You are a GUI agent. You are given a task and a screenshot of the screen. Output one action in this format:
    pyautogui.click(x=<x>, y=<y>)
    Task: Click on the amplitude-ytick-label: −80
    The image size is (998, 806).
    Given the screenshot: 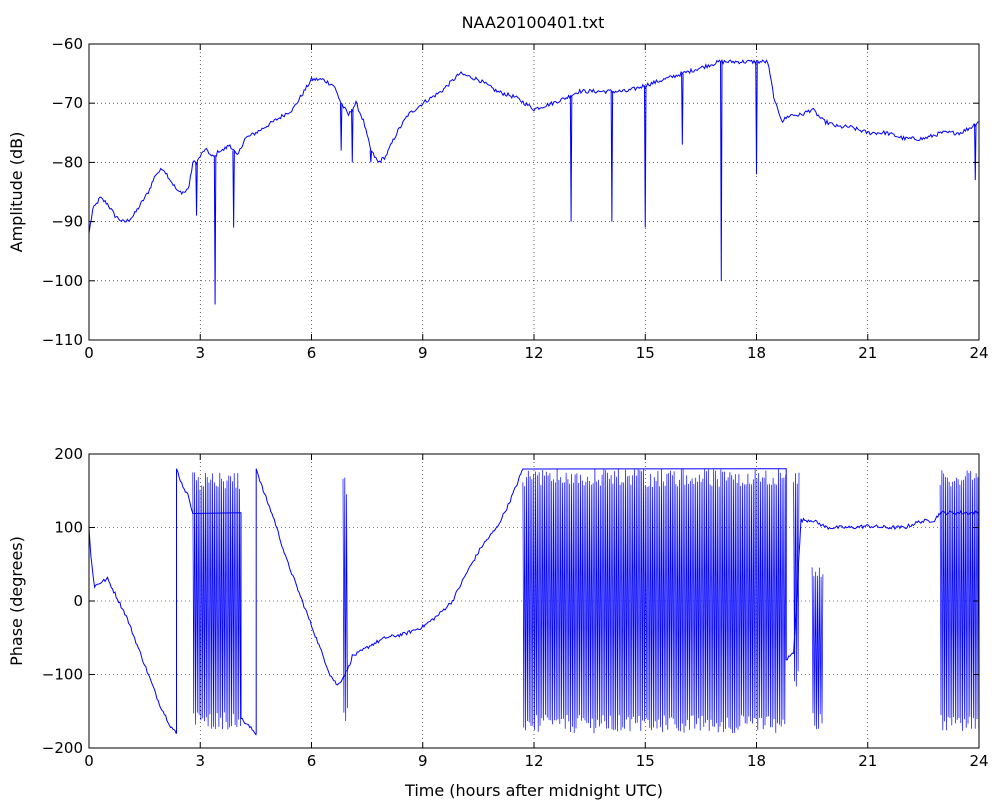 What is the action you would take?
    pyautogui.click(x=67, y=162)
    